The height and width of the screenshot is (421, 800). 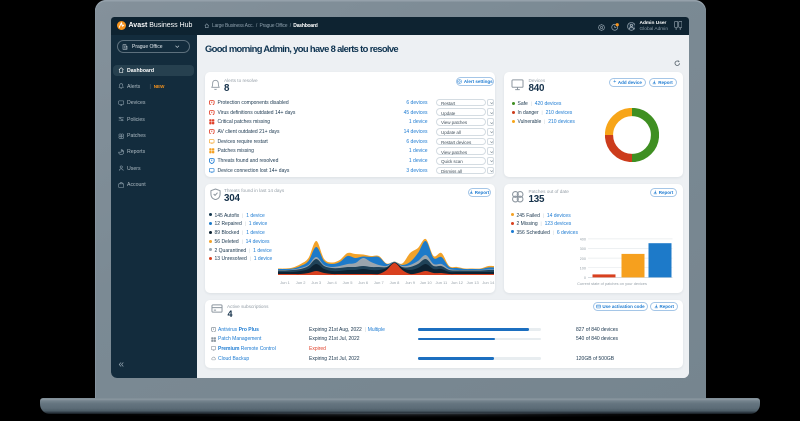 What do you see at coordinates (583, 239) in the screenshot?
I see `svg-text: 400` at bounding box center [583, 239].